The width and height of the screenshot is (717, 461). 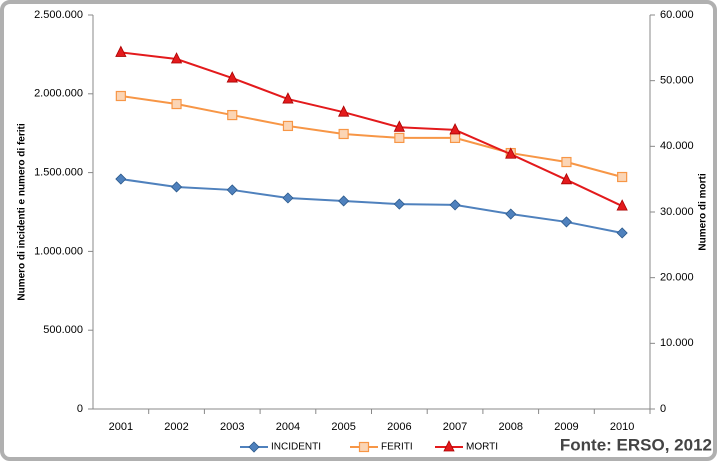 I want to click on y2-tick-label: 50.000, so click(x=677, y=81).